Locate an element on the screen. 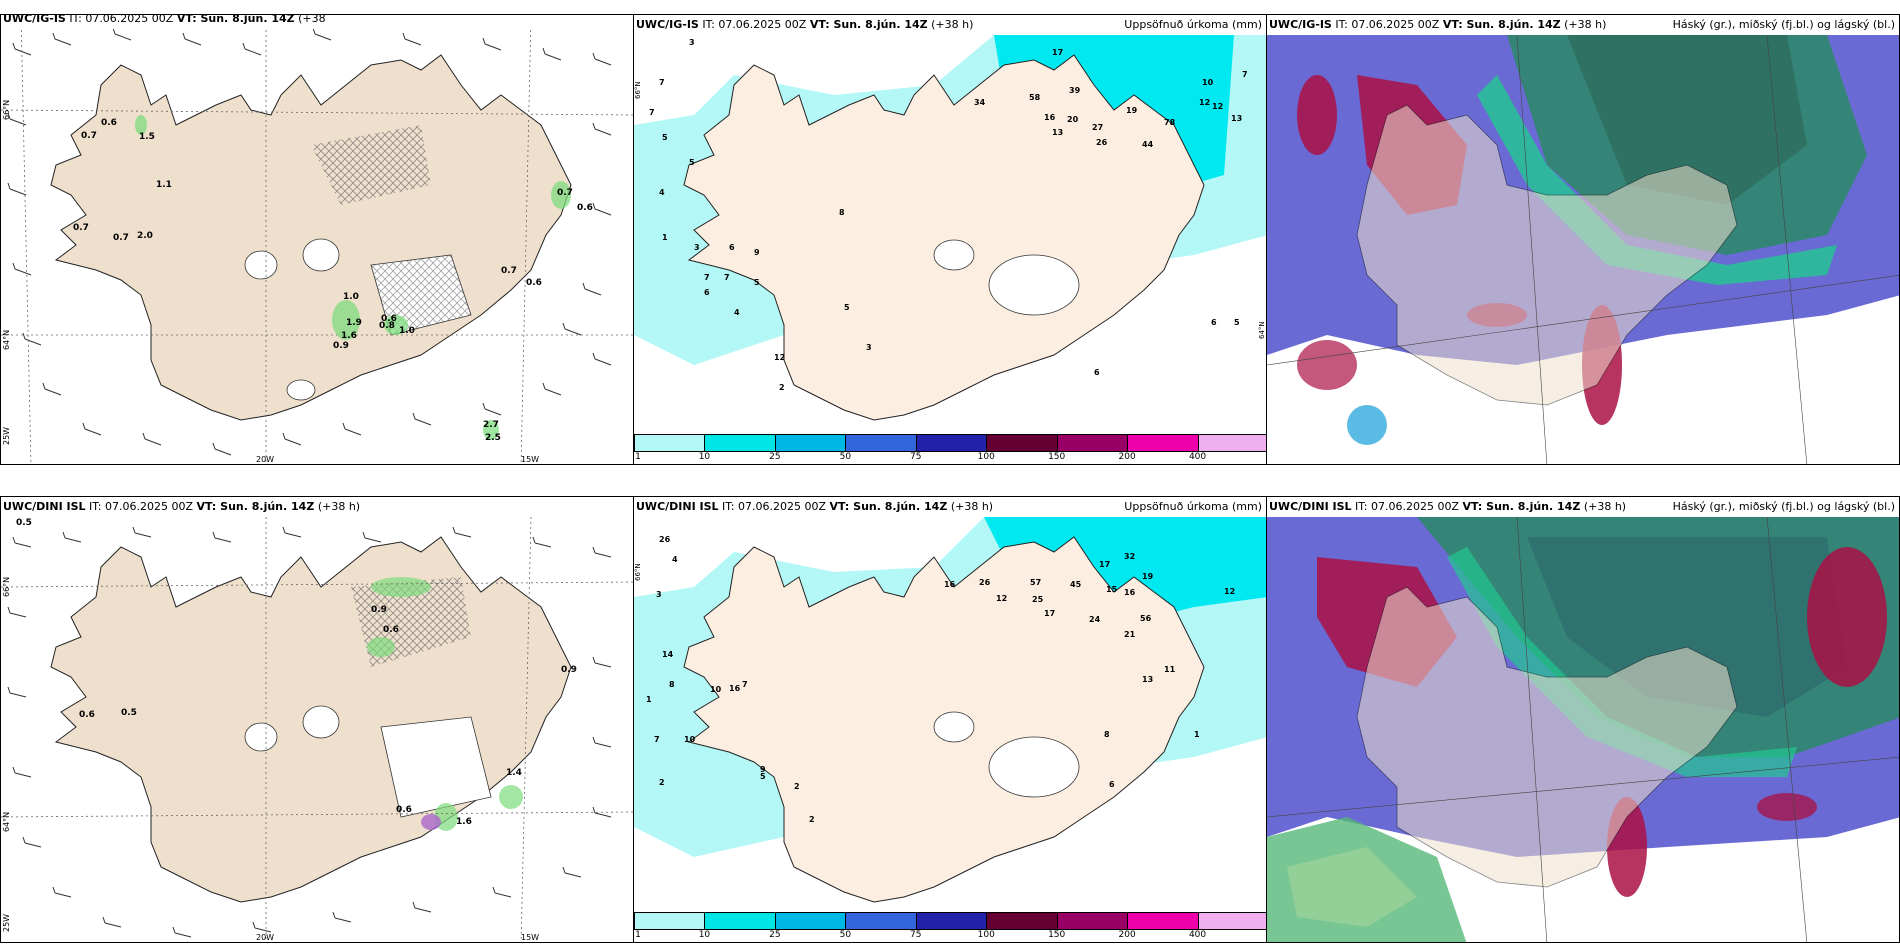  precip-value: 9 is located at coordinates (763, 769).